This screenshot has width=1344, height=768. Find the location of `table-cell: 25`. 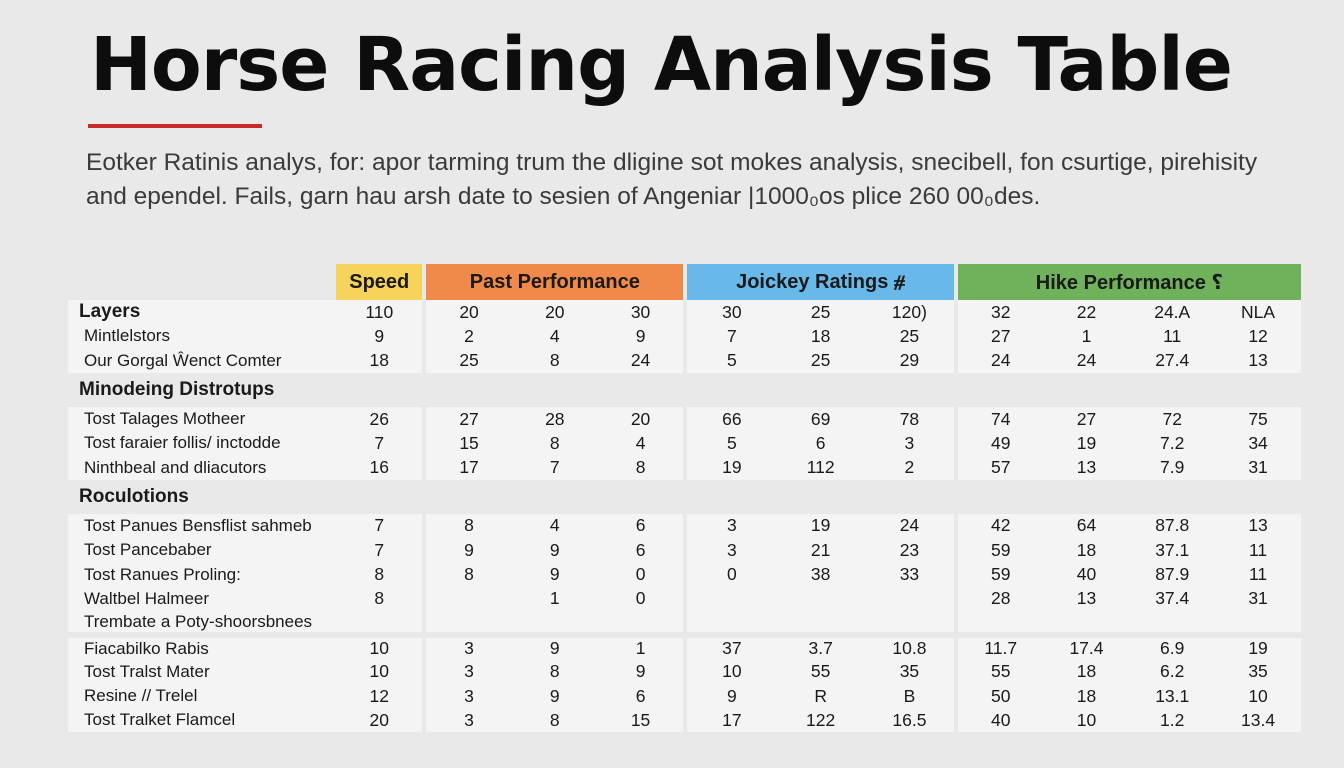

table-cell: 25 is located at coordinates (909, 336).